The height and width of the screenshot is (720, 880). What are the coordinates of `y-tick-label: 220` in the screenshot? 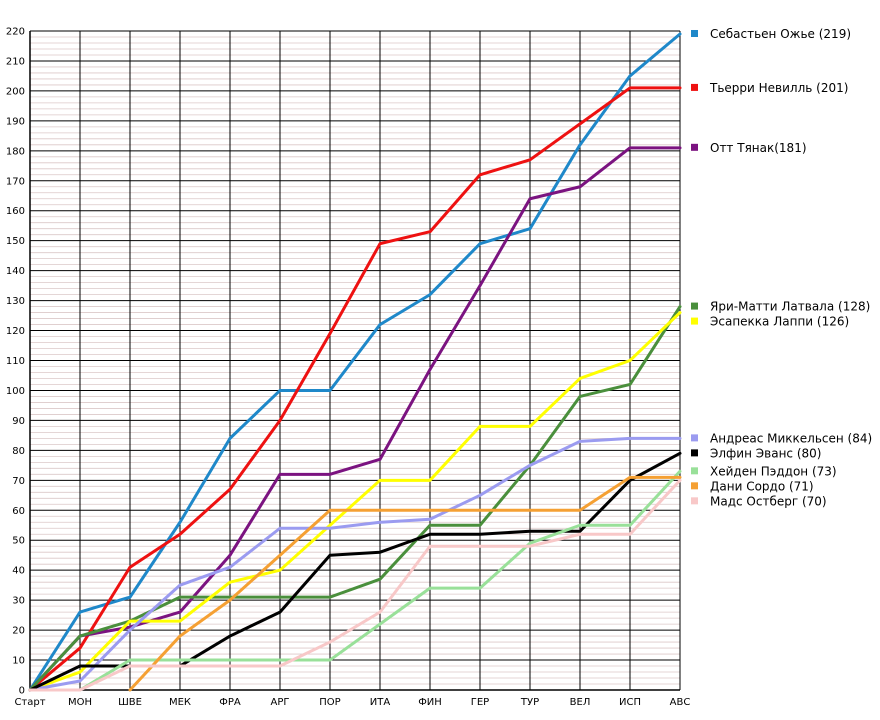 It's located at (15, 32).